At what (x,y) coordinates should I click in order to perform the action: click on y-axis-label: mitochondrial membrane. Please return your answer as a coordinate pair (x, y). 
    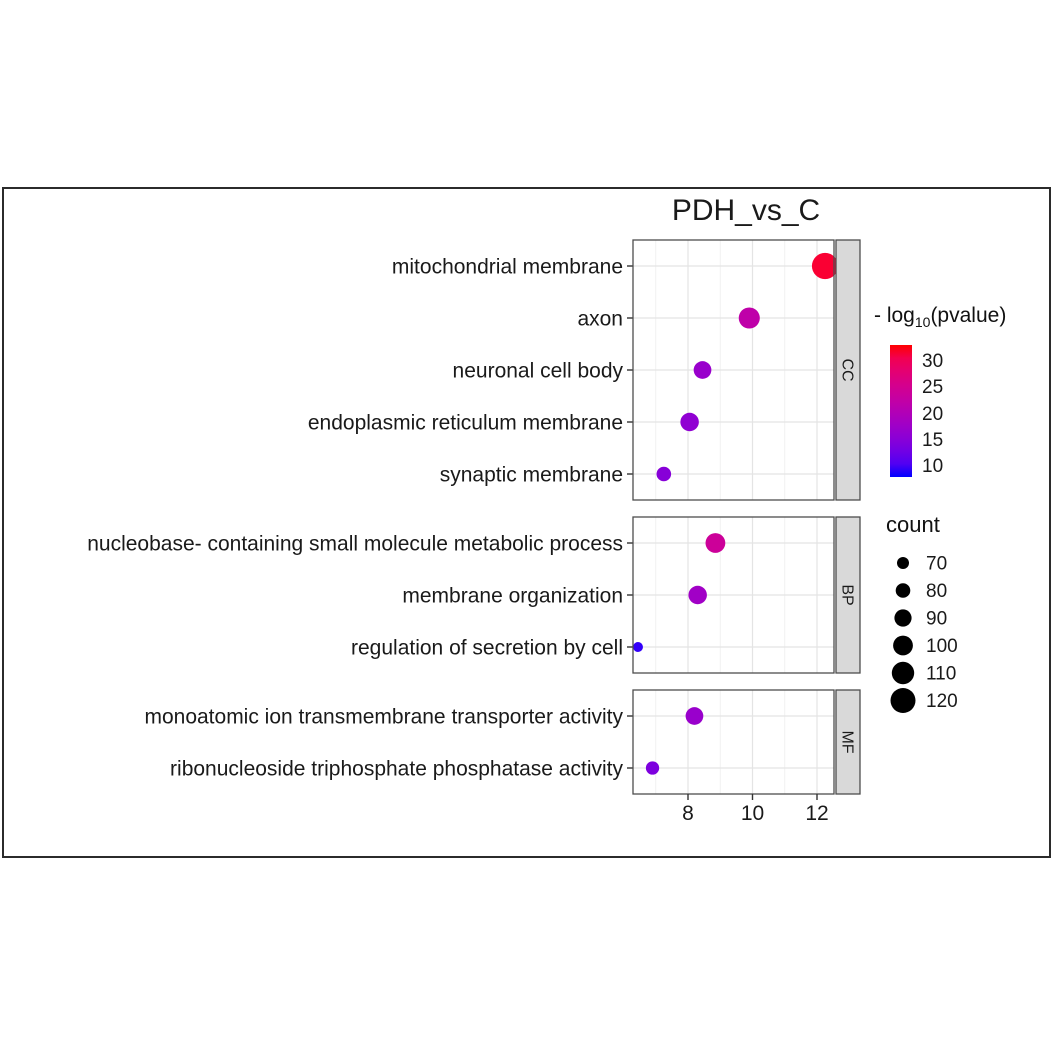
    Looking at the image, I should click on (507, 266).